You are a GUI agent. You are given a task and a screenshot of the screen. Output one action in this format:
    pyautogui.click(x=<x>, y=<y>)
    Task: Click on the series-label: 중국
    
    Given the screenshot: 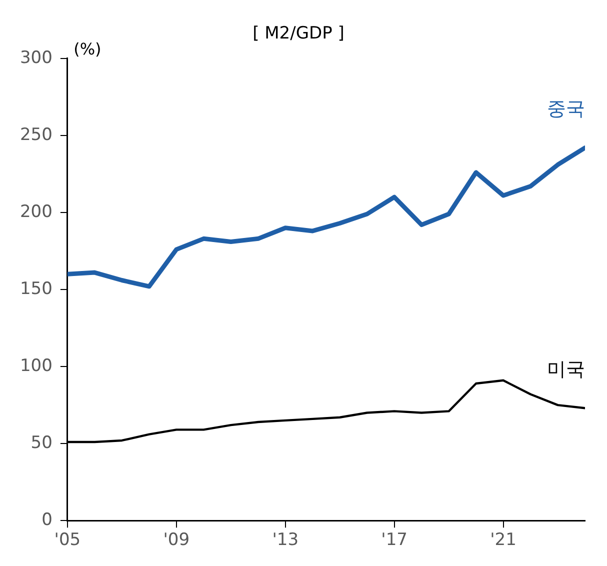 What is the action you would take?
    pyautogui.click(x=566, y=109)
    